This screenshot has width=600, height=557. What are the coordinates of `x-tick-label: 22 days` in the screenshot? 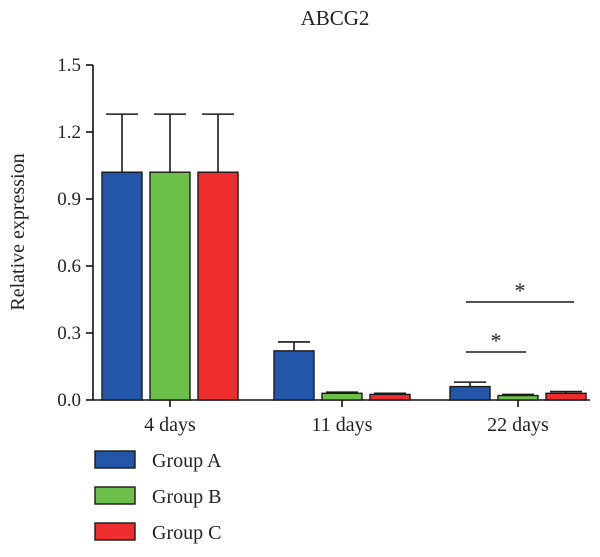 It's located at (518, 425).